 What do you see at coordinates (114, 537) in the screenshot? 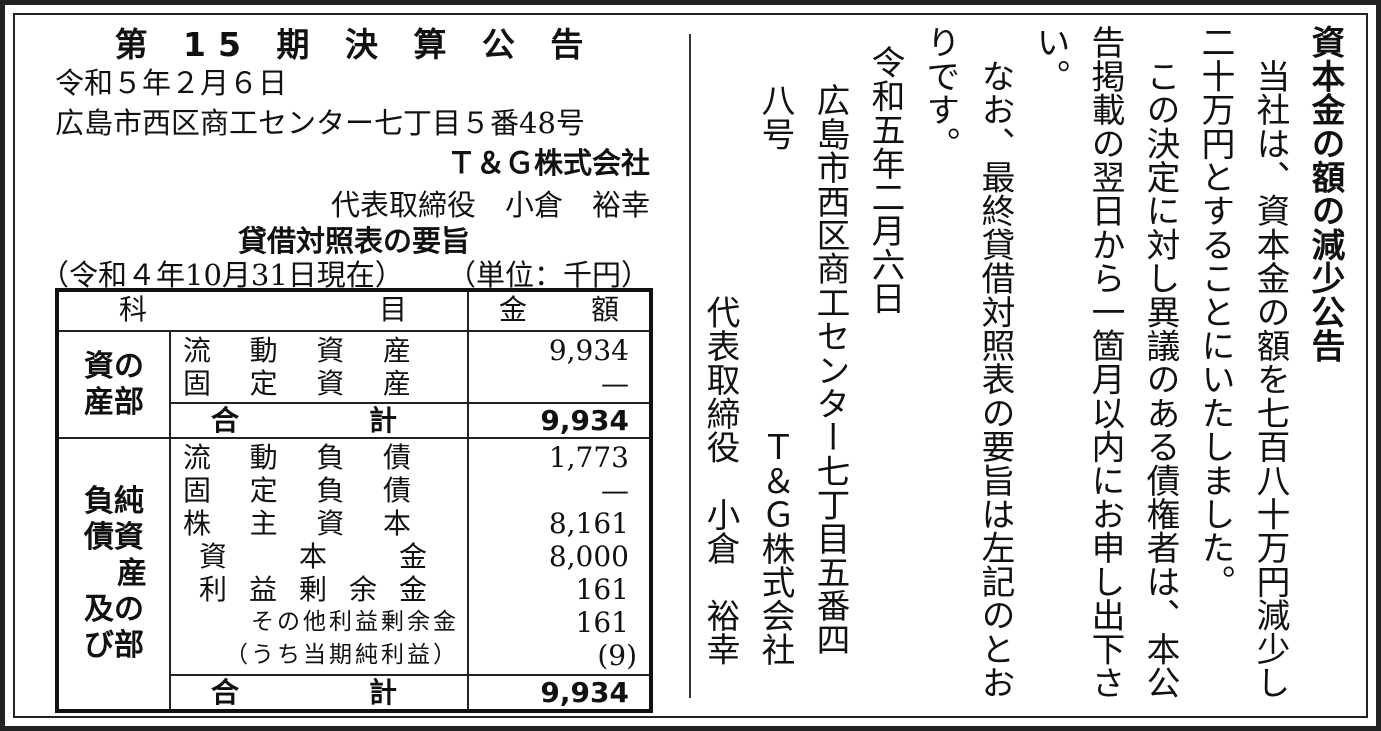
I see `liab-section-label-2: 債資` at bounding box center [114, 537].